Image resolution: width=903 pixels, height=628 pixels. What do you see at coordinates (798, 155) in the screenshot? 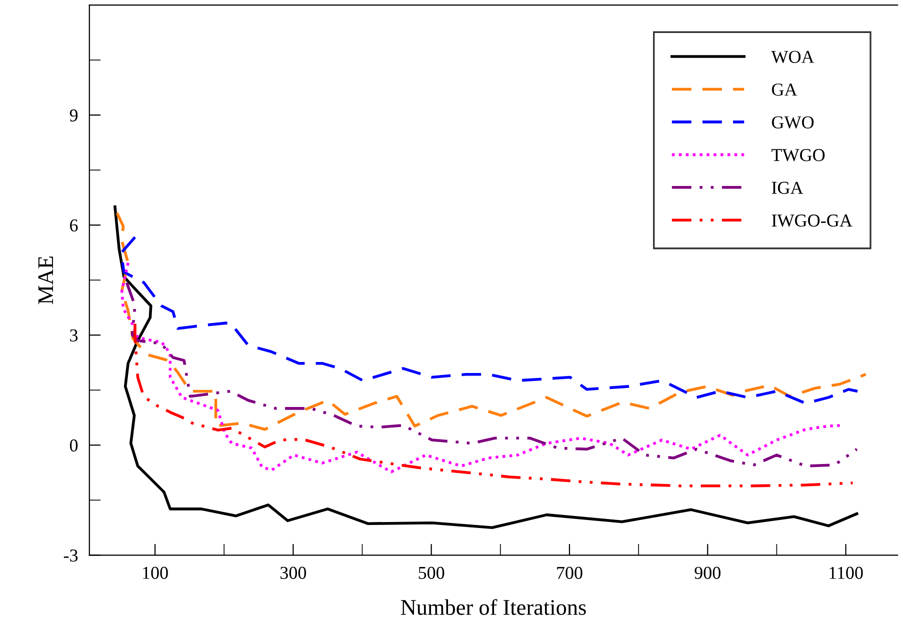
I see `legend-label: TWGO` at bounding box center [798, 155].